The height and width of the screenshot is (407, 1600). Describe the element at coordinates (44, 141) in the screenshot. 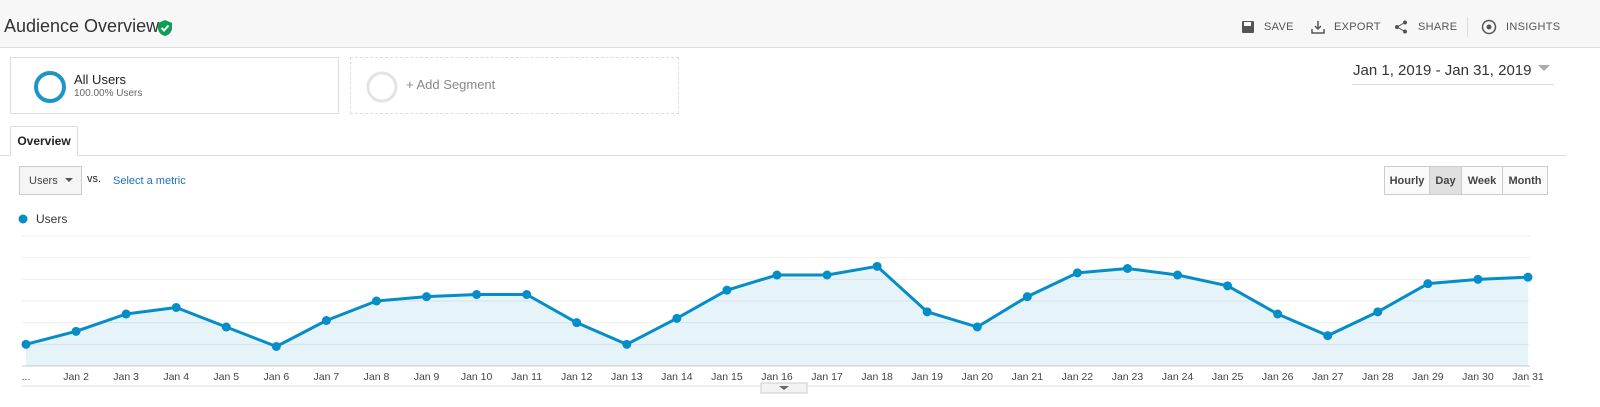

I see `overview-tab: Overview` at that location.